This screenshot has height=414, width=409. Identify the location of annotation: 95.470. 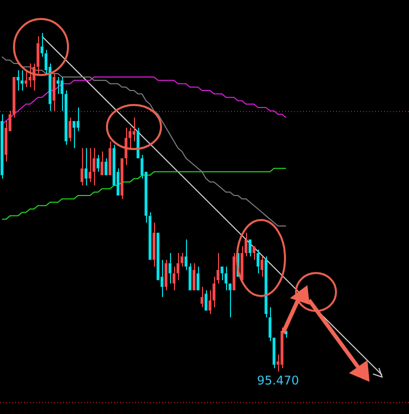
(278, 381).